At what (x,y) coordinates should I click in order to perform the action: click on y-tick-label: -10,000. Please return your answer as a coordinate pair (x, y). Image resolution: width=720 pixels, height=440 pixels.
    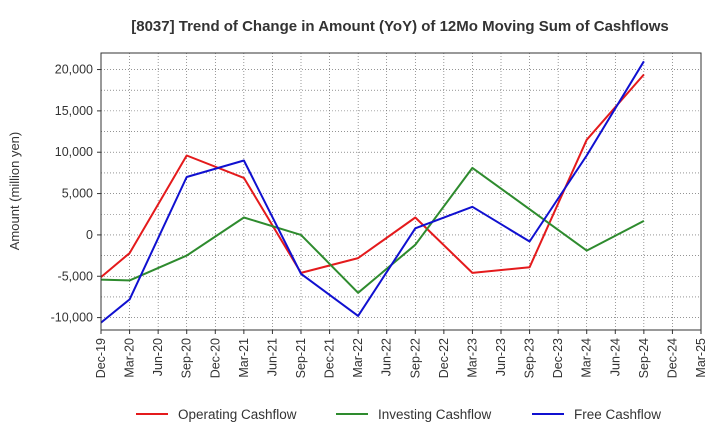
    Looking at the image, I should click on (72, 318).